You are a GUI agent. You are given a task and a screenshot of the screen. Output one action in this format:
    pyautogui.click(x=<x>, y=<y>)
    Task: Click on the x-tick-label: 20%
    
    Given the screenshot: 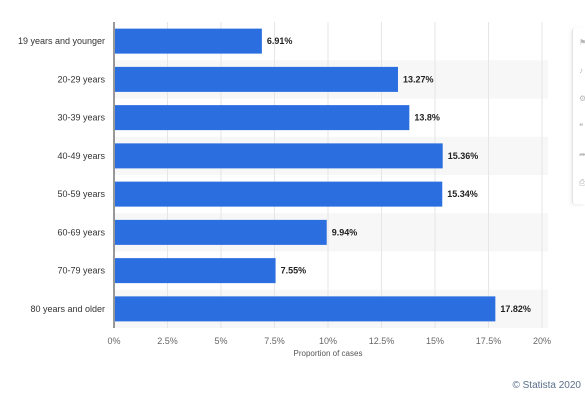 What is the action you would take?
    pyautogui.click(x=542, y=341)
    